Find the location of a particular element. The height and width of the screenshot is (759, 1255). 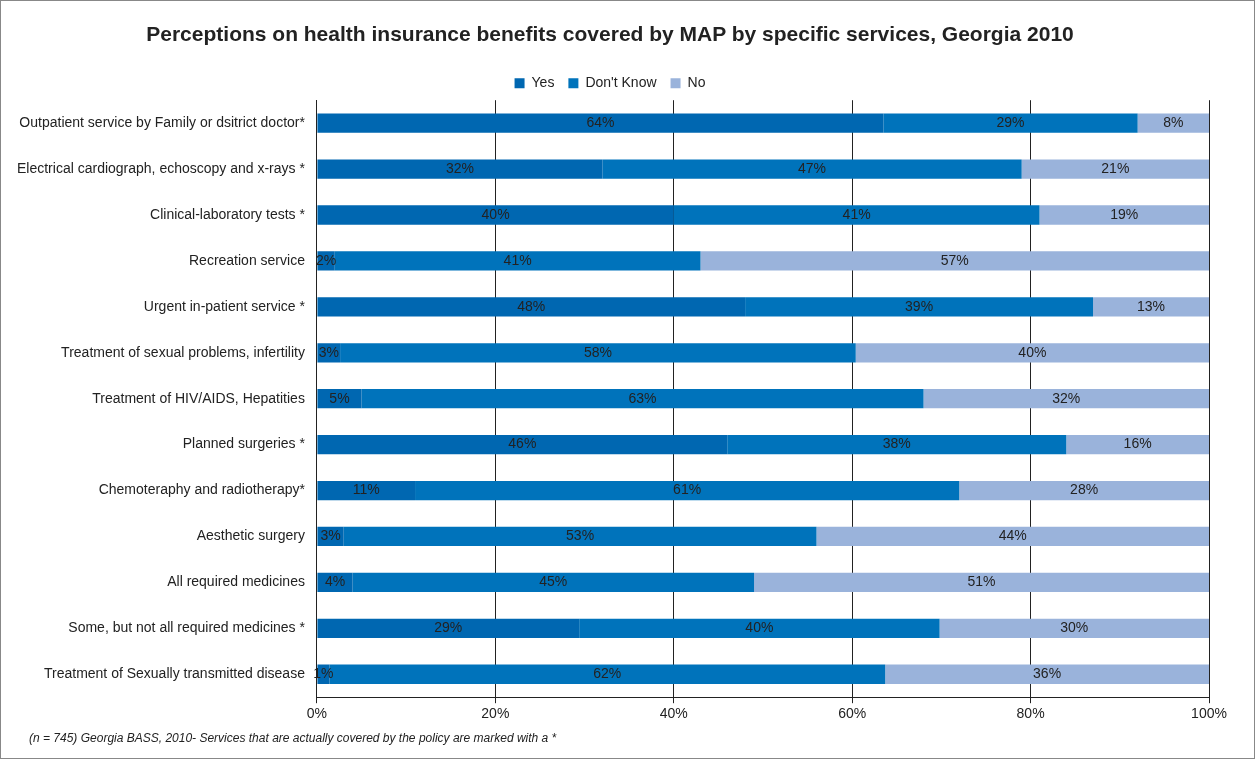

data-label: 53% is located at coordinates (580, 535).